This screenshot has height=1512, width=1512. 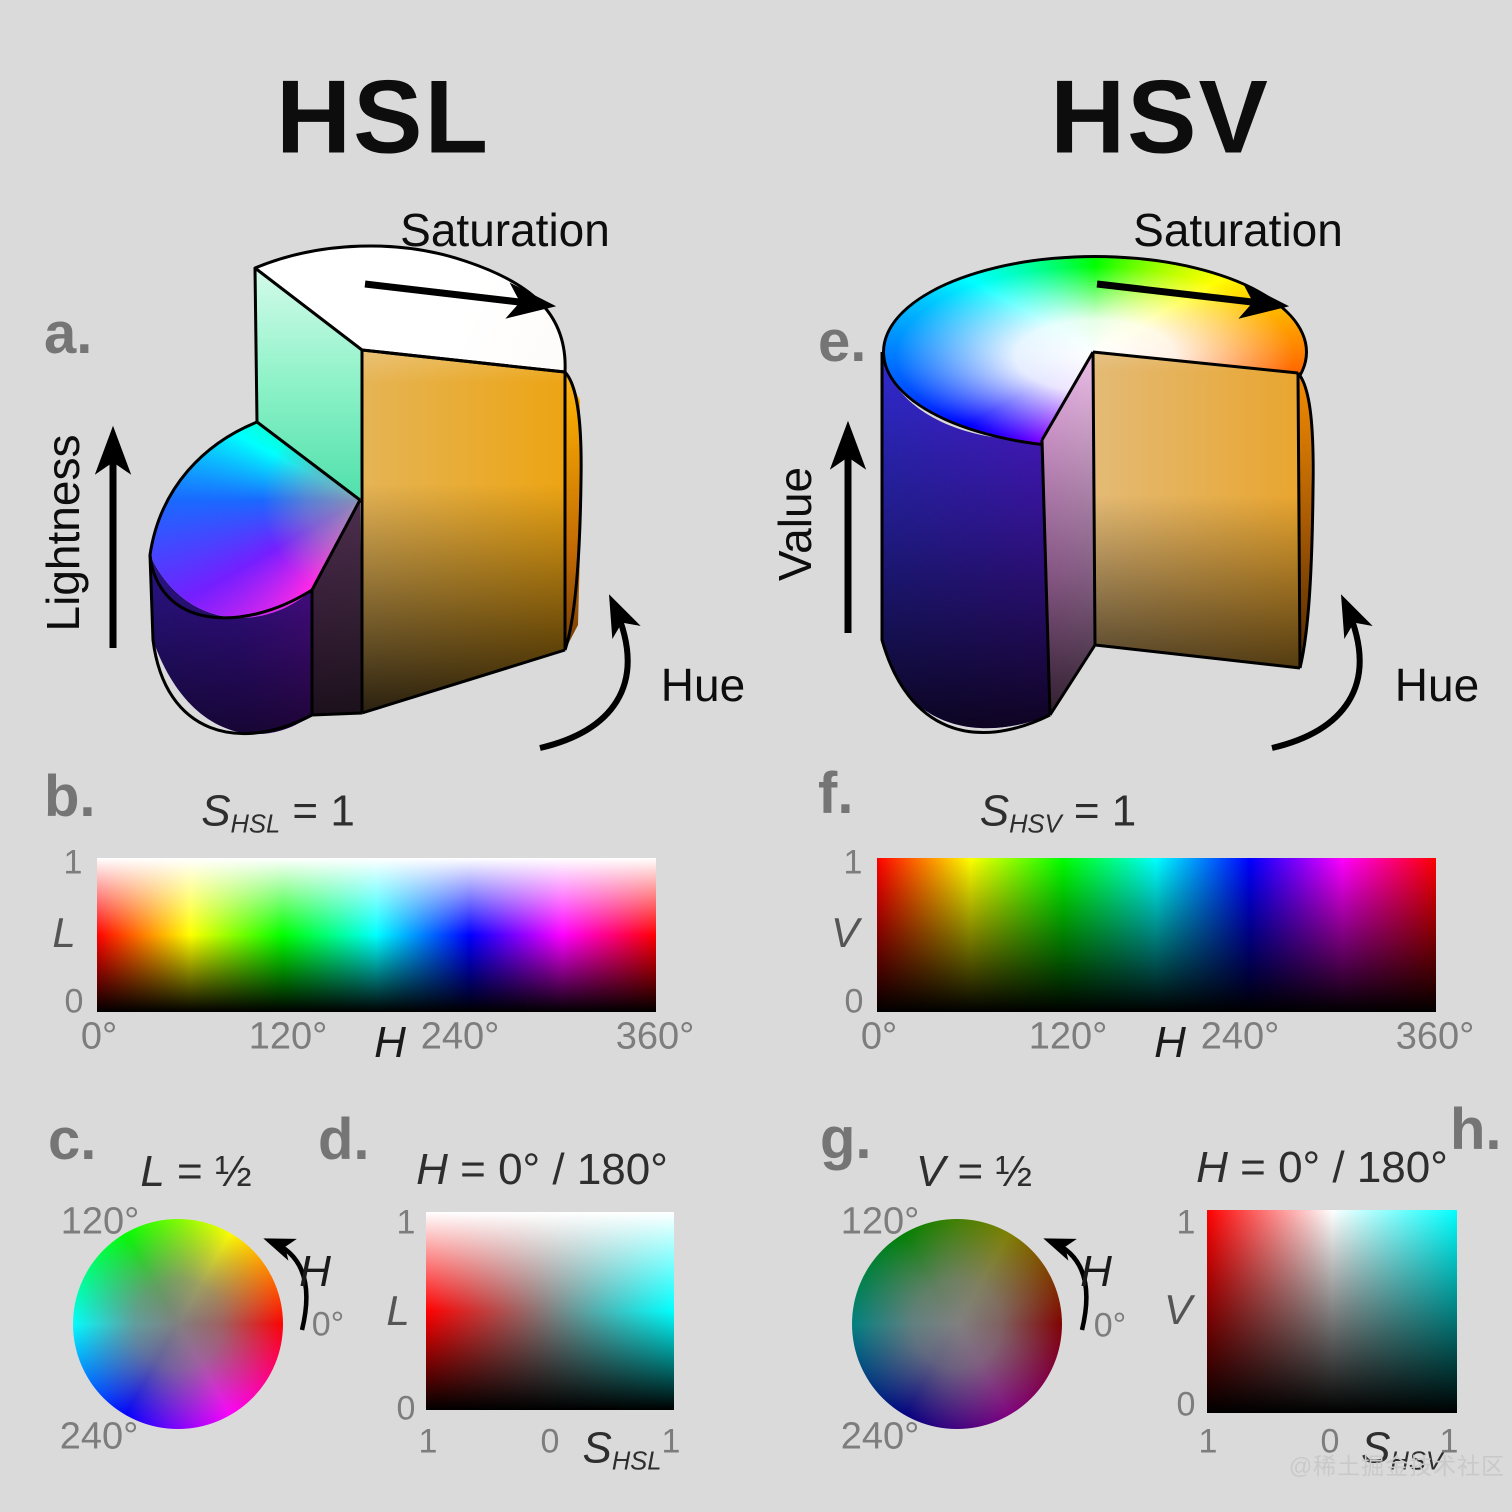 I want to click on wheel-hsl-title: L = ½, so click(x=196, y=1171).